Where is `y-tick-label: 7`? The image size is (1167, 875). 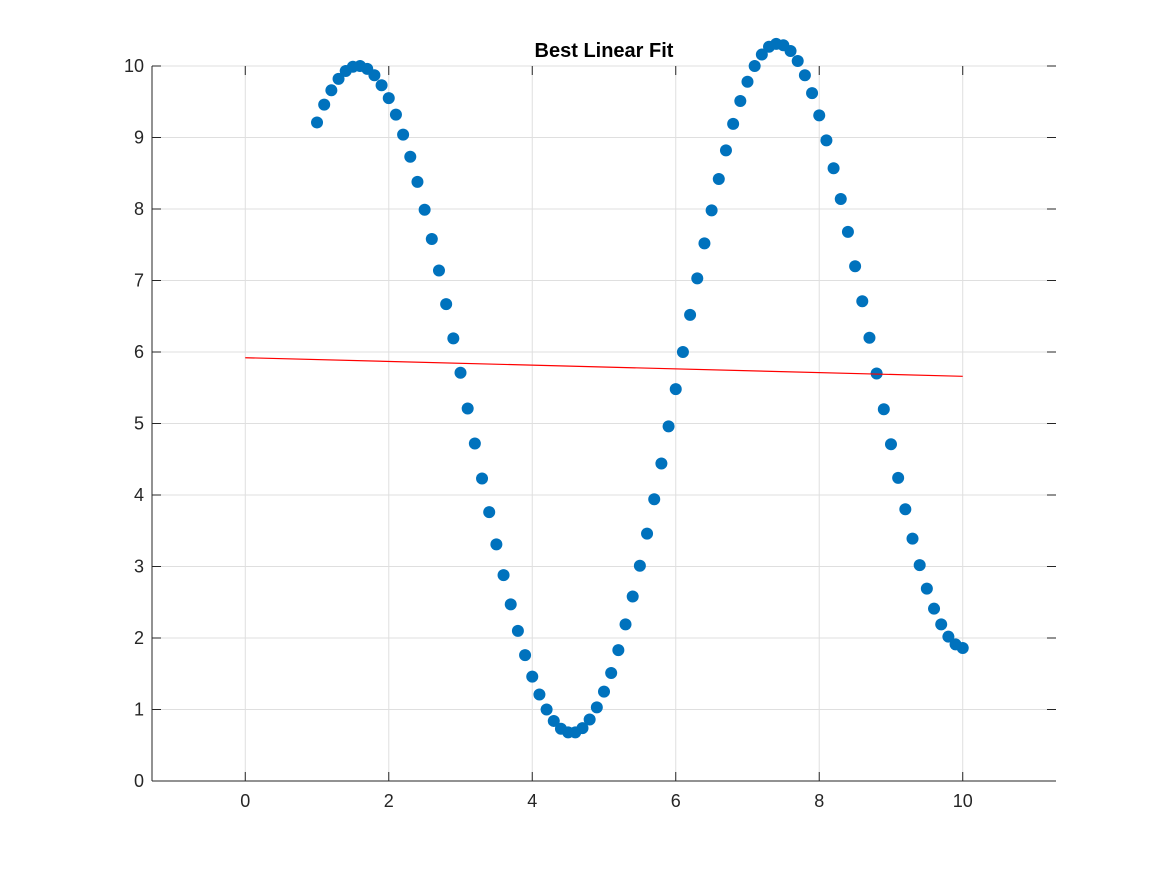
y-tick-label: 7 is located at coordinates (139, 281).